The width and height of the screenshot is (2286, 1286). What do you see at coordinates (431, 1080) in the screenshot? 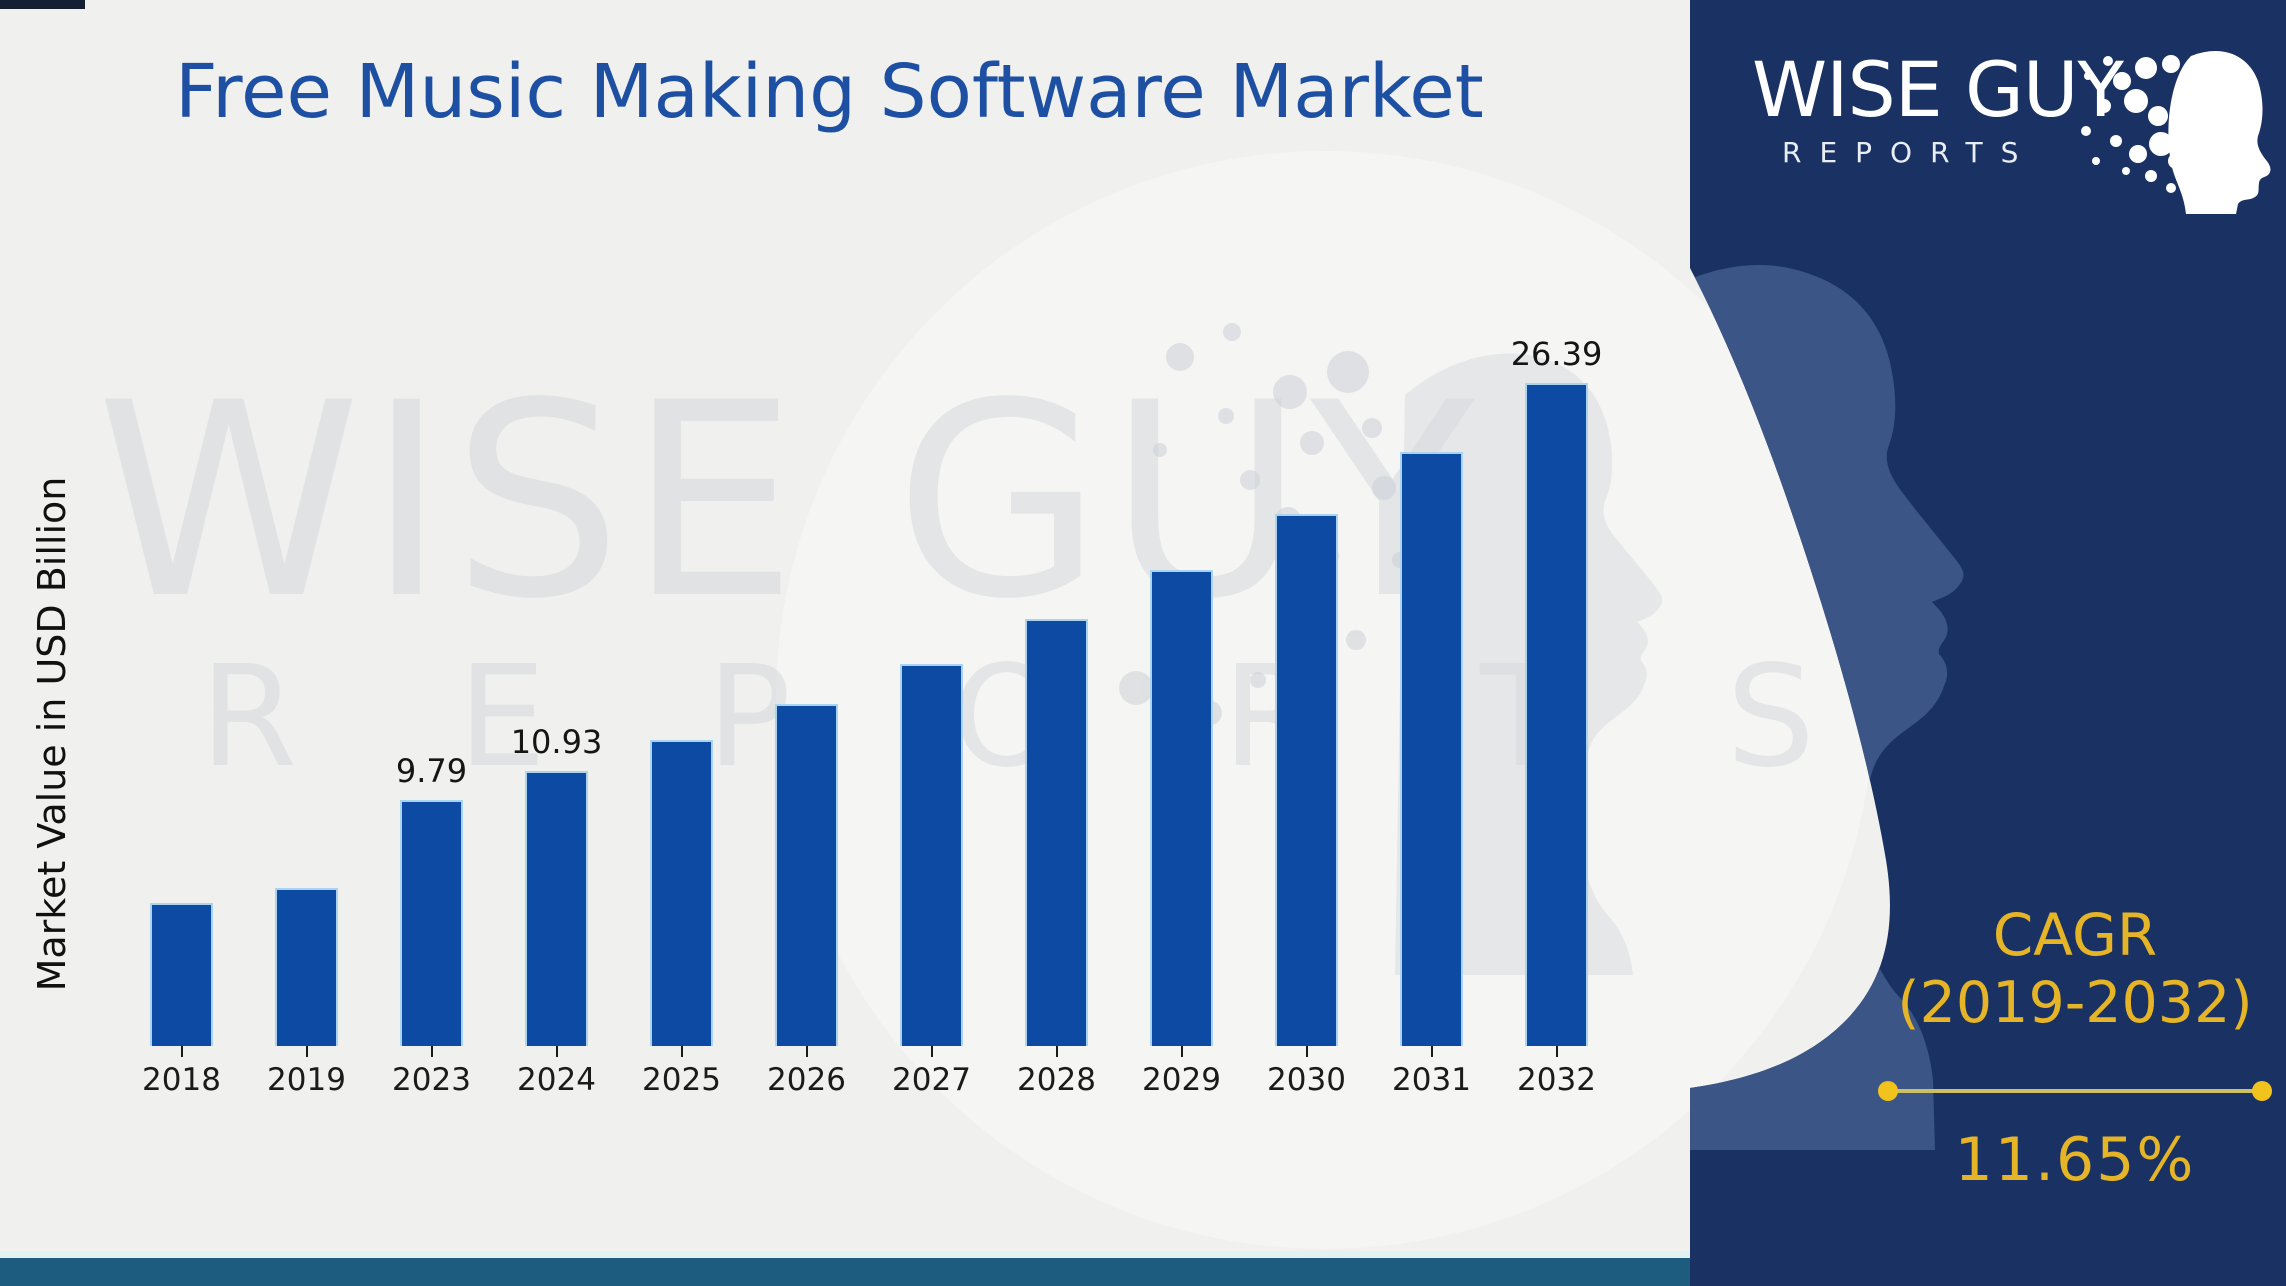
I see `x-tick-label: 2023` at bounding box center [431, 1080].